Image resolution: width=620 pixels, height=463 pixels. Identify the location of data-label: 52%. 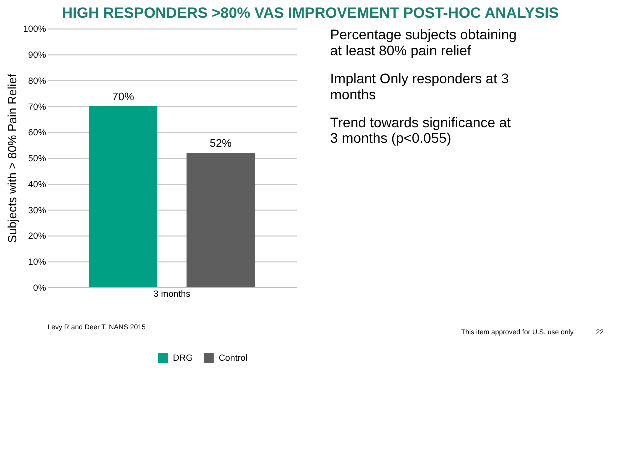
(221, 144).